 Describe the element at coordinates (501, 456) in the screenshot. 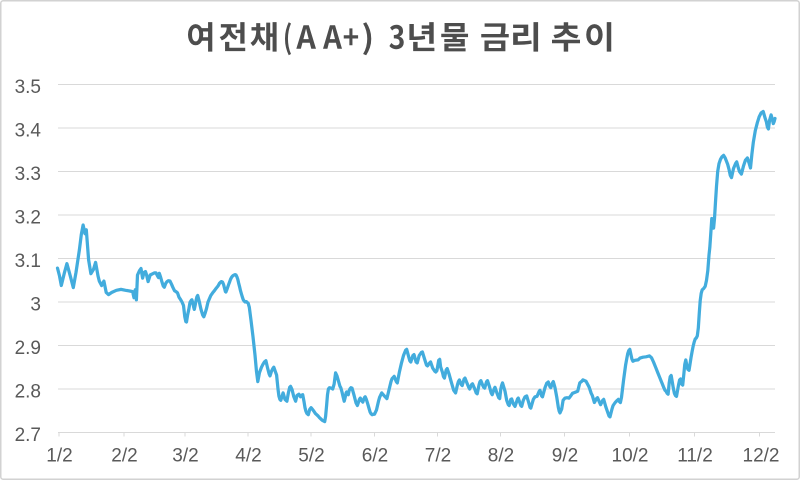

I see `svg-text: 8/2` at that location.